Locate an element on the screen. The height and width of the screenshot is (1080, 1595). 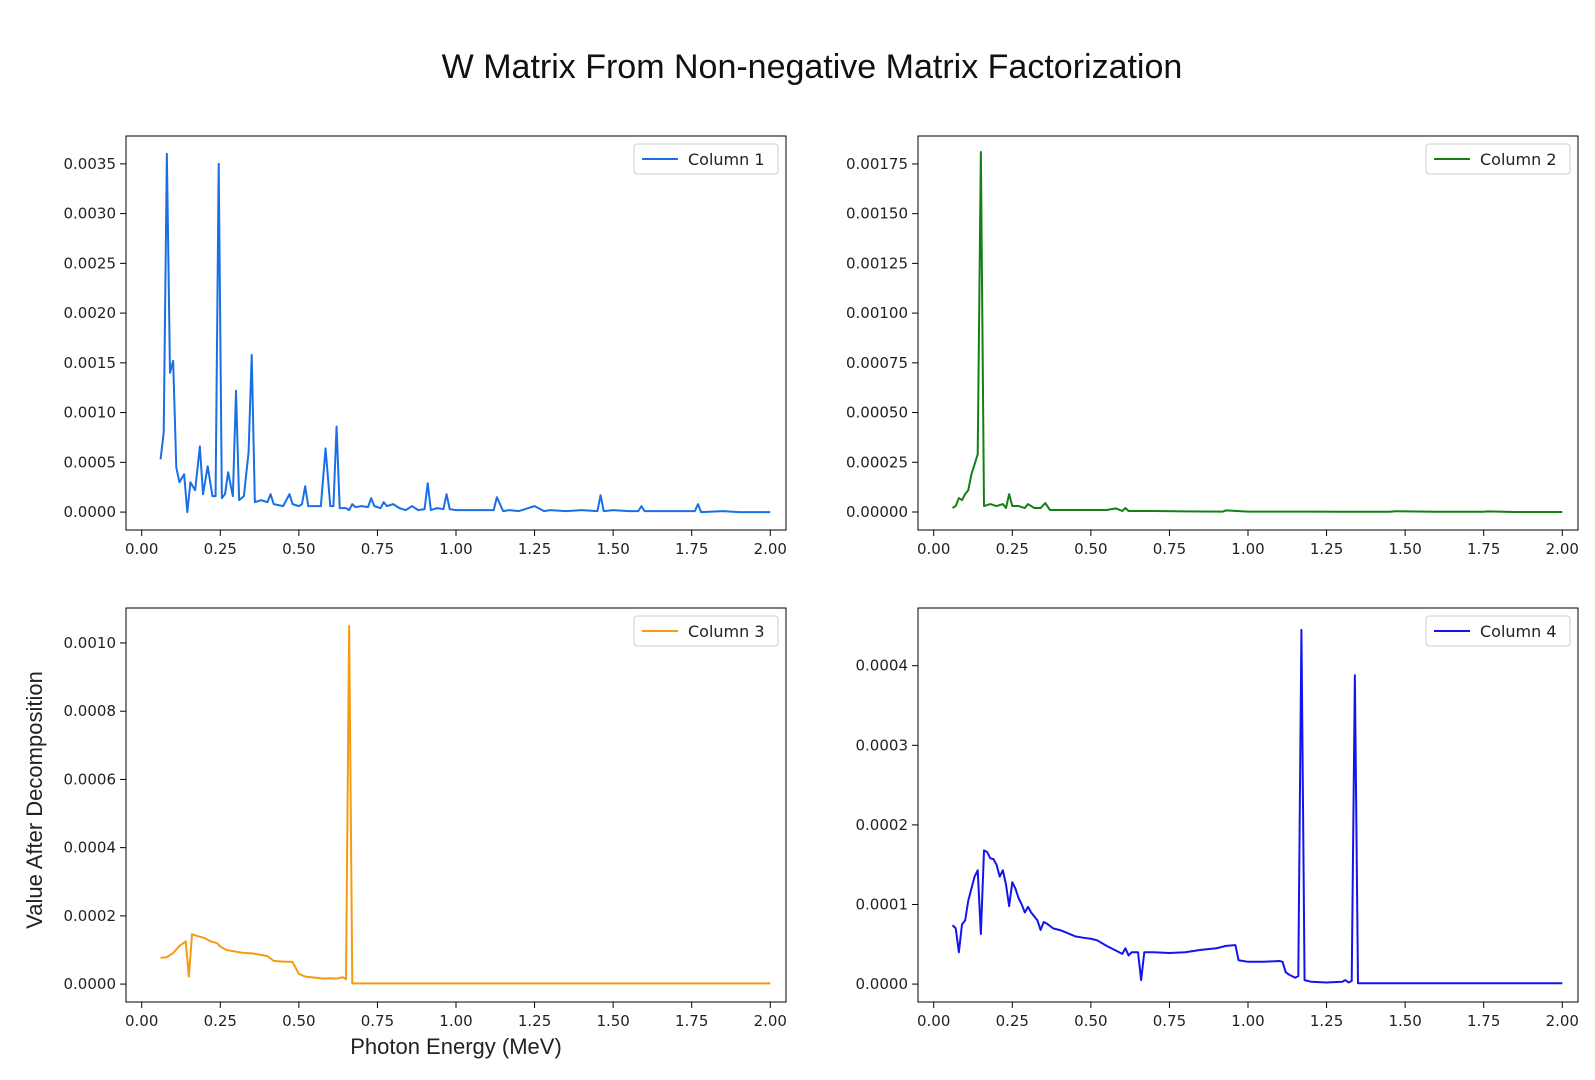
legend: Column 1 is located at coordinates (706, 159).